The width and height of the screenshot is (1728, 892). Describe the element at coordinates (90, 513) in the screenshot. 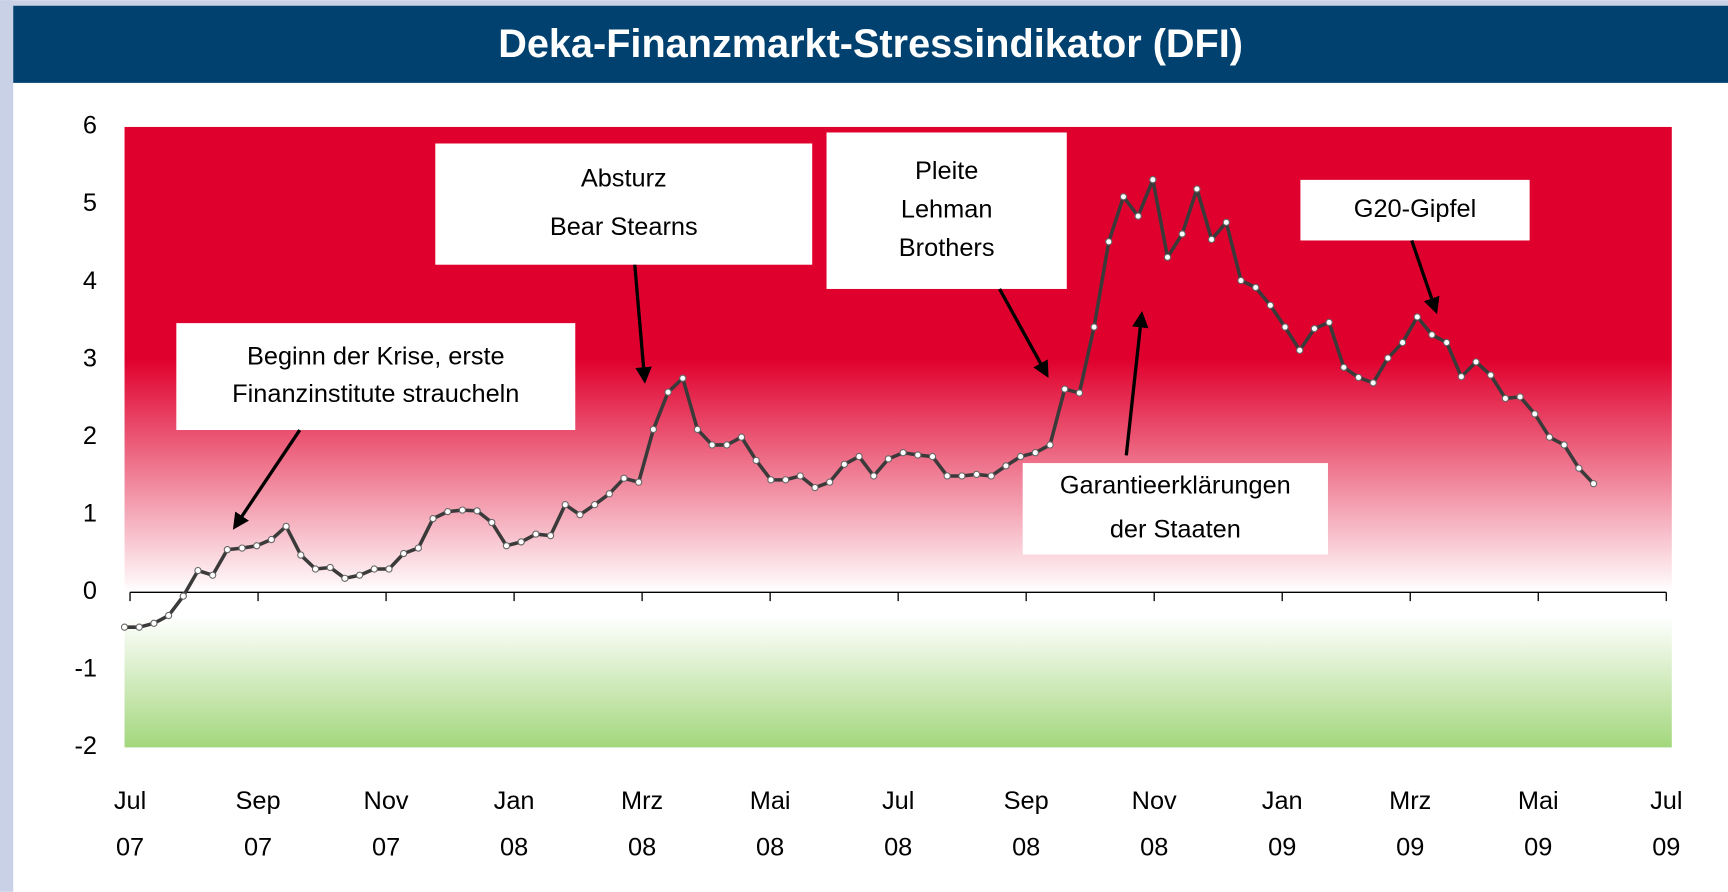

I see `y-tick-label: 1` at that location.